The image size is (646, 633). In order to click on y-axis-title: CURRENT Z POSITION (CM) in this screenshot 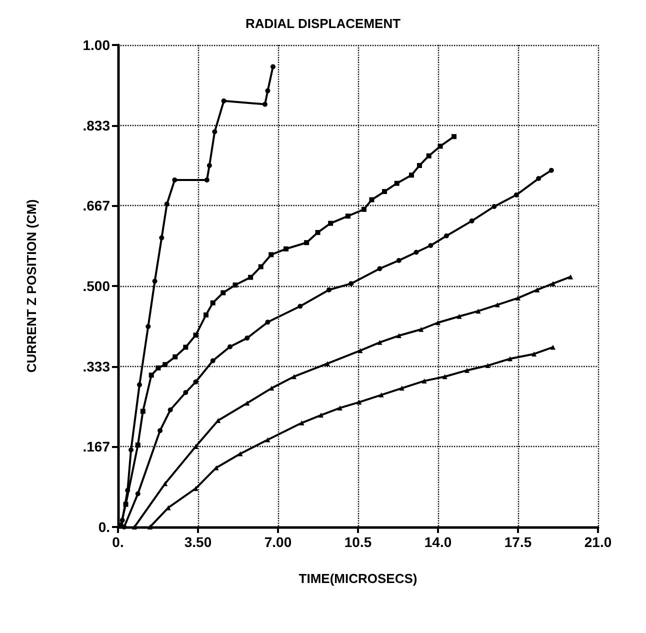, I will do `click(31, 286)`.